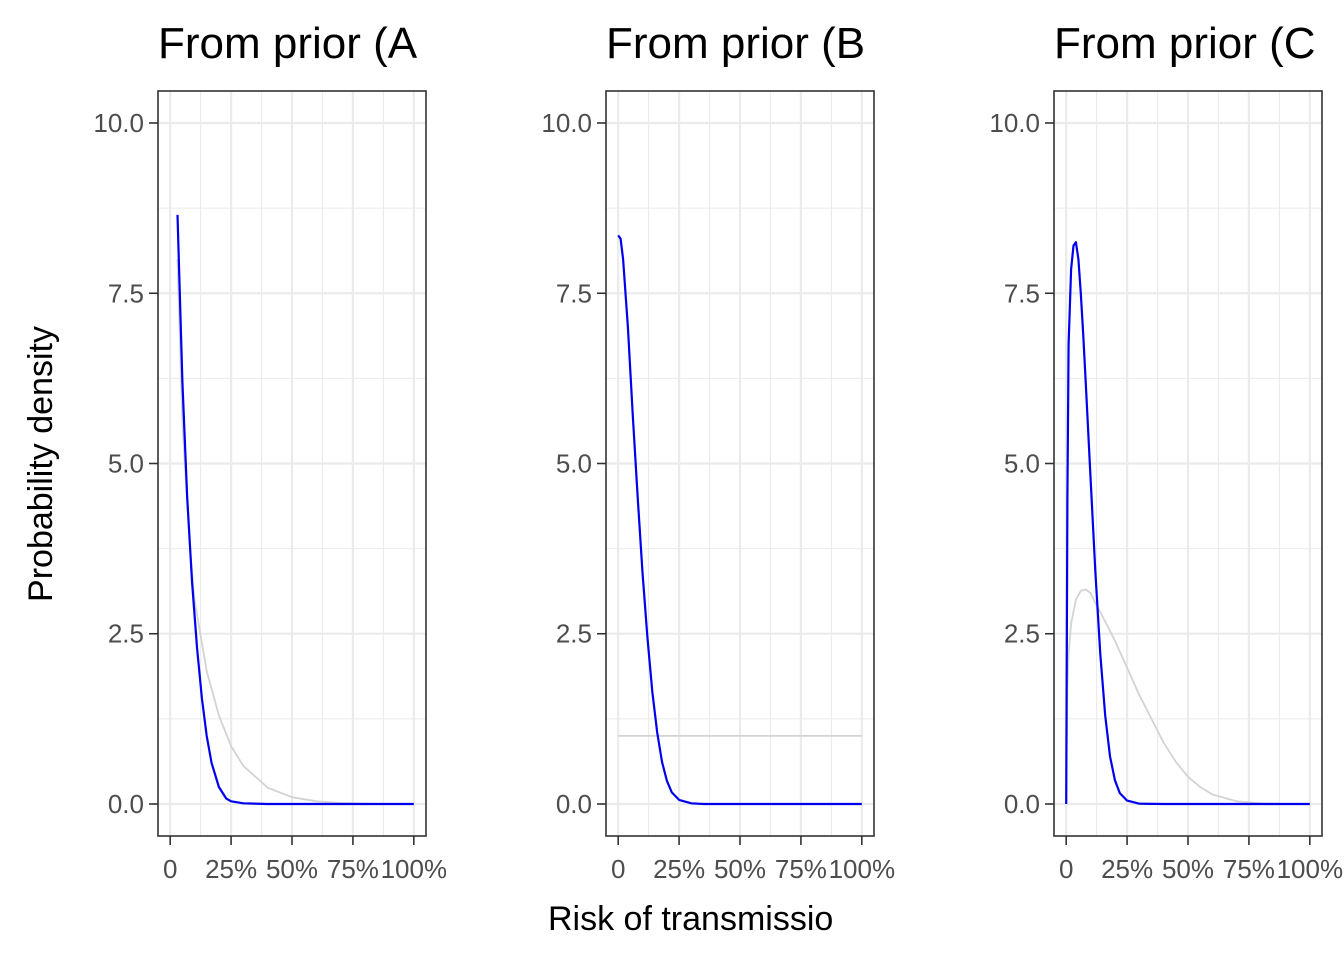  Describe the element at coordinates (41, 464) in the screenshot. I see `y-axis-title: Probability density` at that location.